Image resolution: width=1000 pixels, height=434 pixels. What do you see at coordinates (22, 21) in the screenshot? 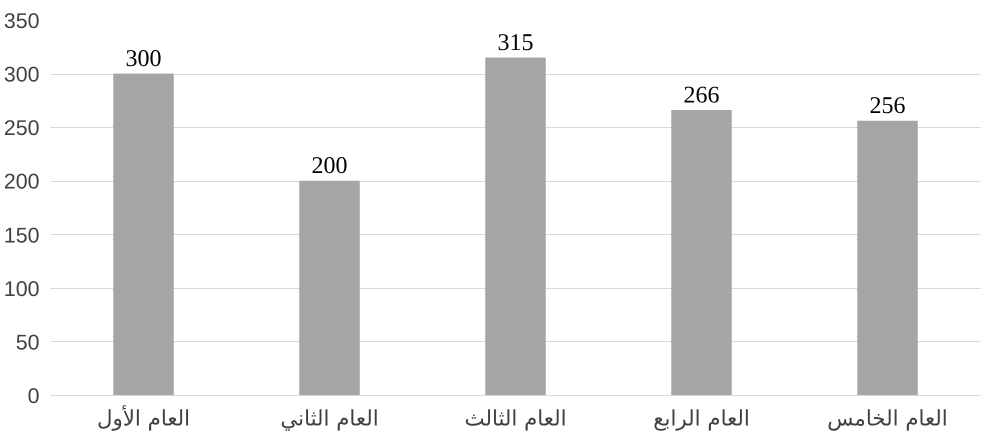
I see `y-tick-label: 350` at bounding box center [22, 21].